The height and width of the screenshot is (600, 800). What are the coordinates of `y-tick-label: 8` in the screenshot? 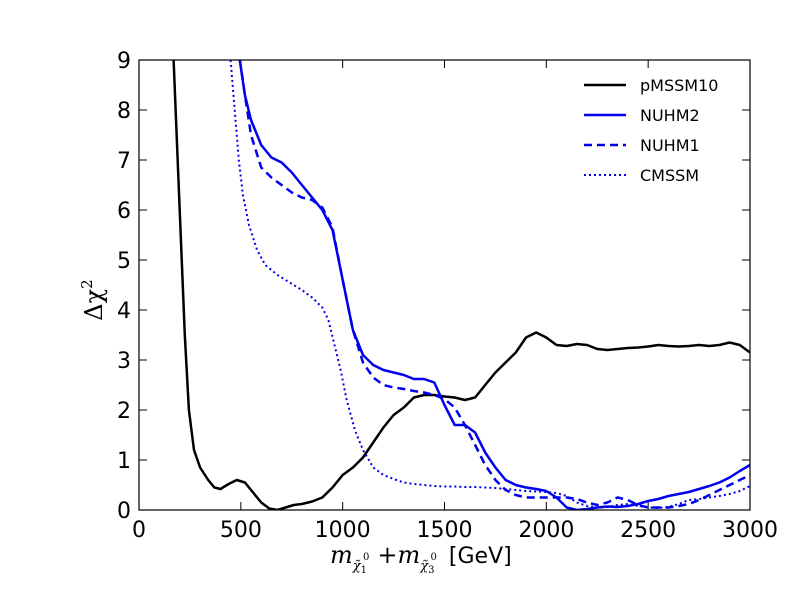 It's located at (124, 111).